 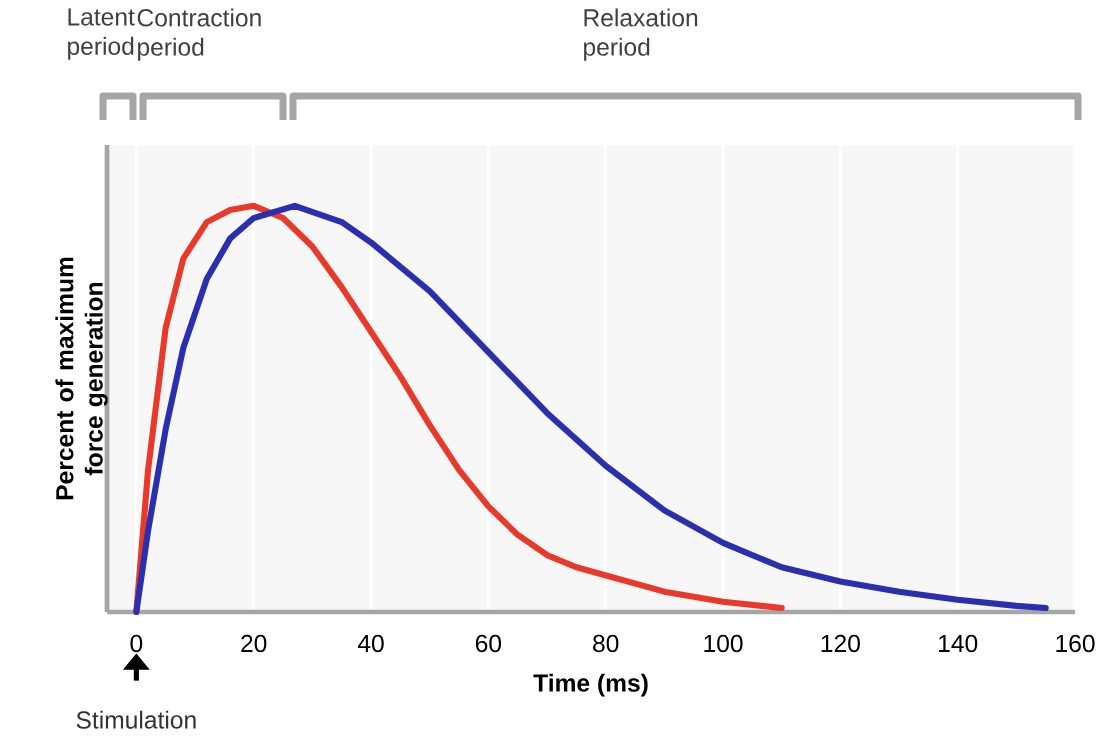 I want to click on text: Stimulation, so click(x=136, y=719).